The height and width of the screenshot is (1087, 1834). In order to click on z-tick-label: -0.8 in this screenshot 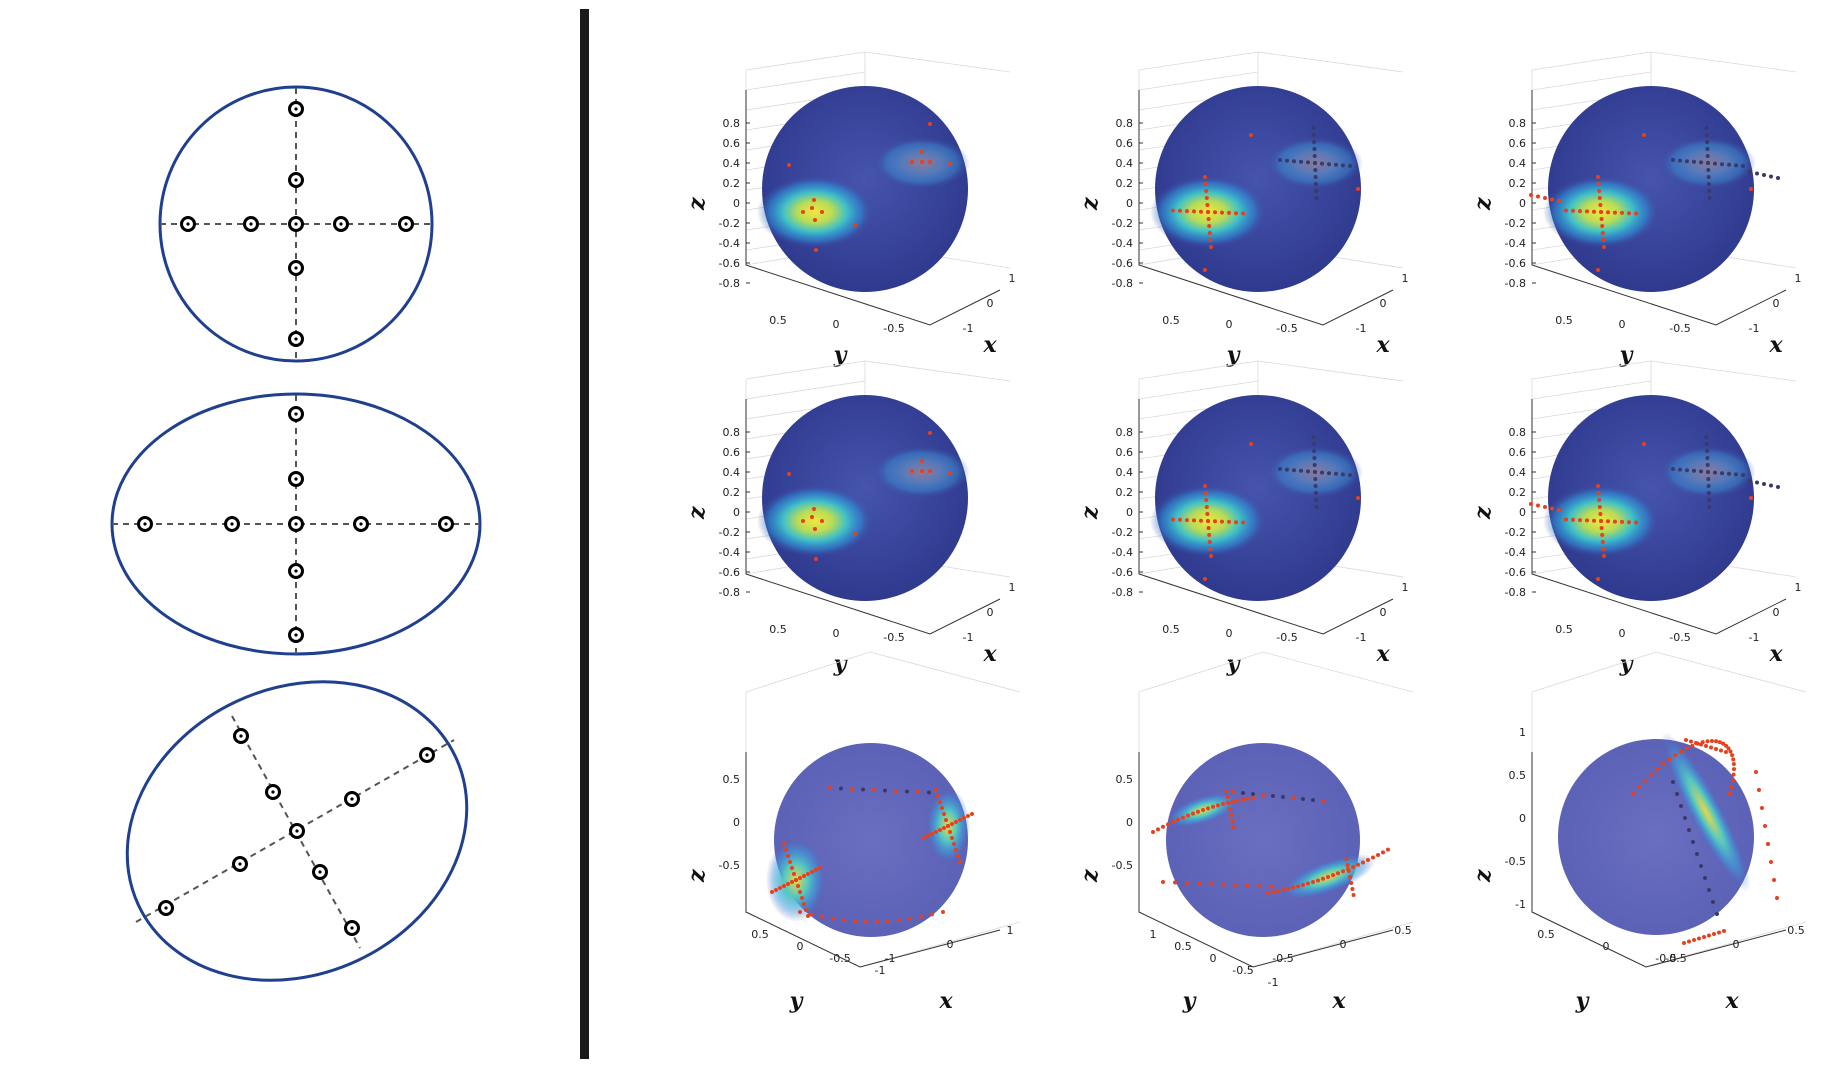, I will do `click(1515, 592)`.